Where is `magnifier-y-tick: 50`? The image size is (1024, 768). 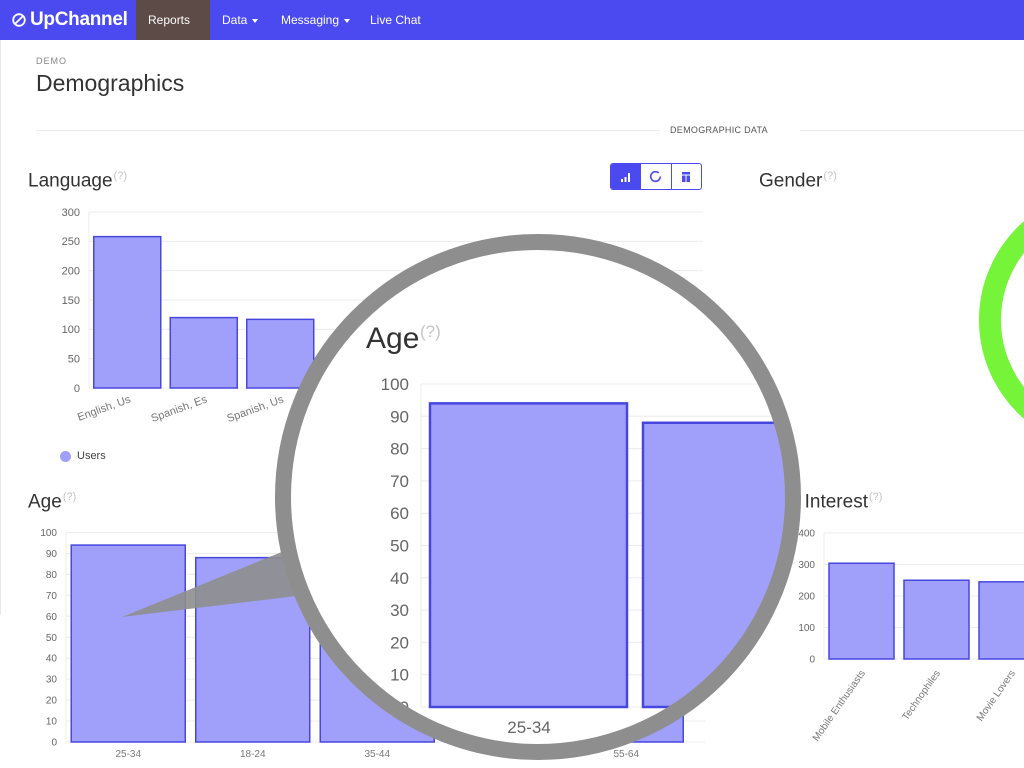
magnifier-y-tick: 50 is located at coordinates (399, 546).